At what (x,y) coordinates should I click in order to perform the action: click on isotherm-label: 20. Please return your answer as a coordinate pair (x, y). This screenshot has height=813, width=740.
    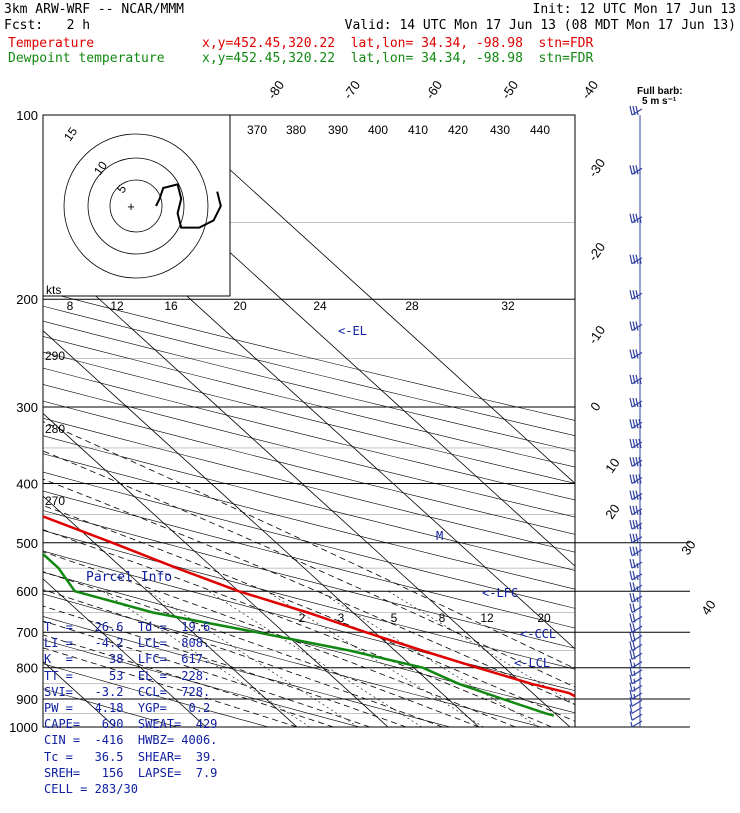
    Looking at the image, I should click on (612, 511).